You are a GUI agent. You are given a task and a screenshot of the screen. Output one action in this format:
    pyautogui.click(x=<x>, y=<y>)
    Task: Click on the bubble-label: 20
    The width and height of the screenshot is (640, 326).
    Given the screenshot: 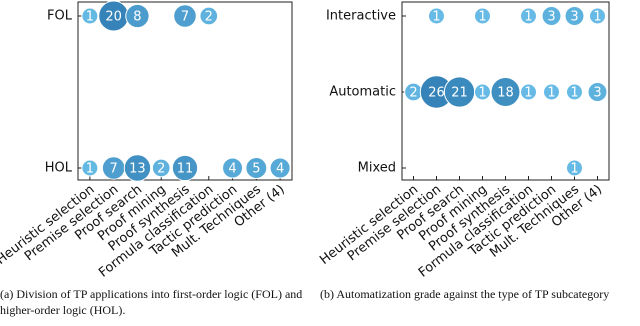 What is the action you would take?
    pyautogui.click(x=113, y=17)
    